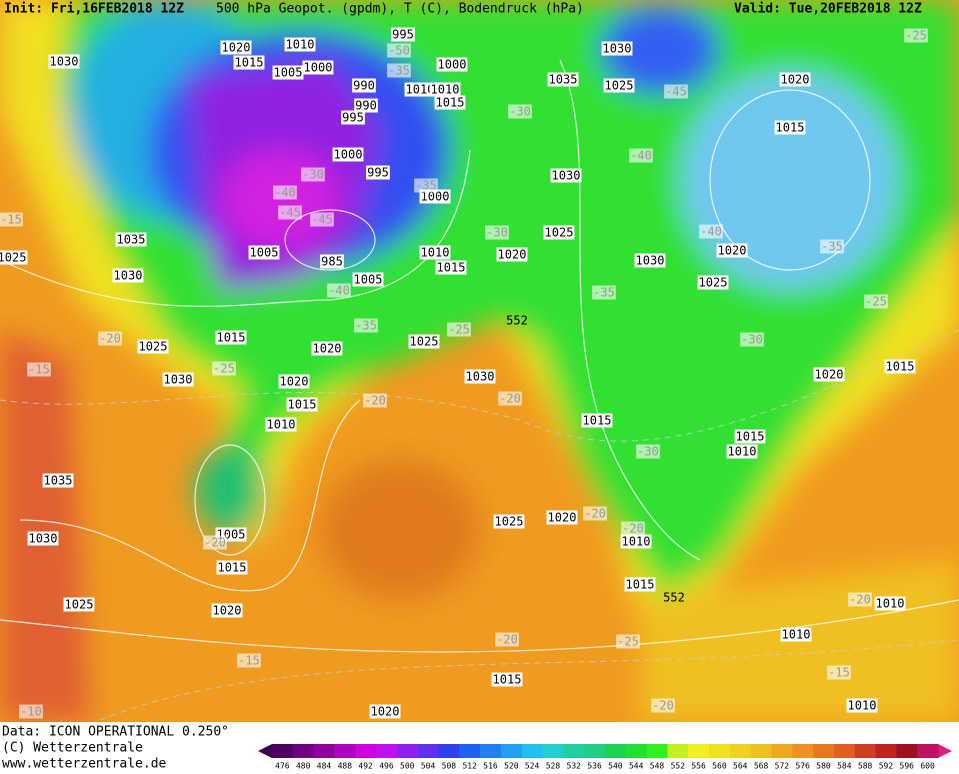 Image resolution: width=959 pixels, height=774 pixels. I want to click on colorbar-label: 480, so click(303, 766).